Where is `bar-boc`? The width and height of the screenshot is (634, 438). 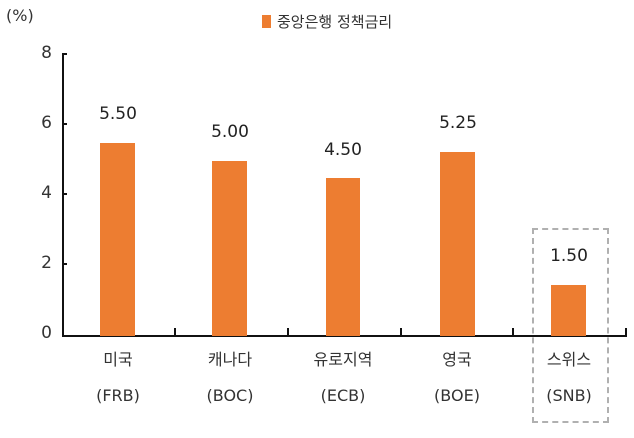 bar-boc is located at coordinates (229, 248).